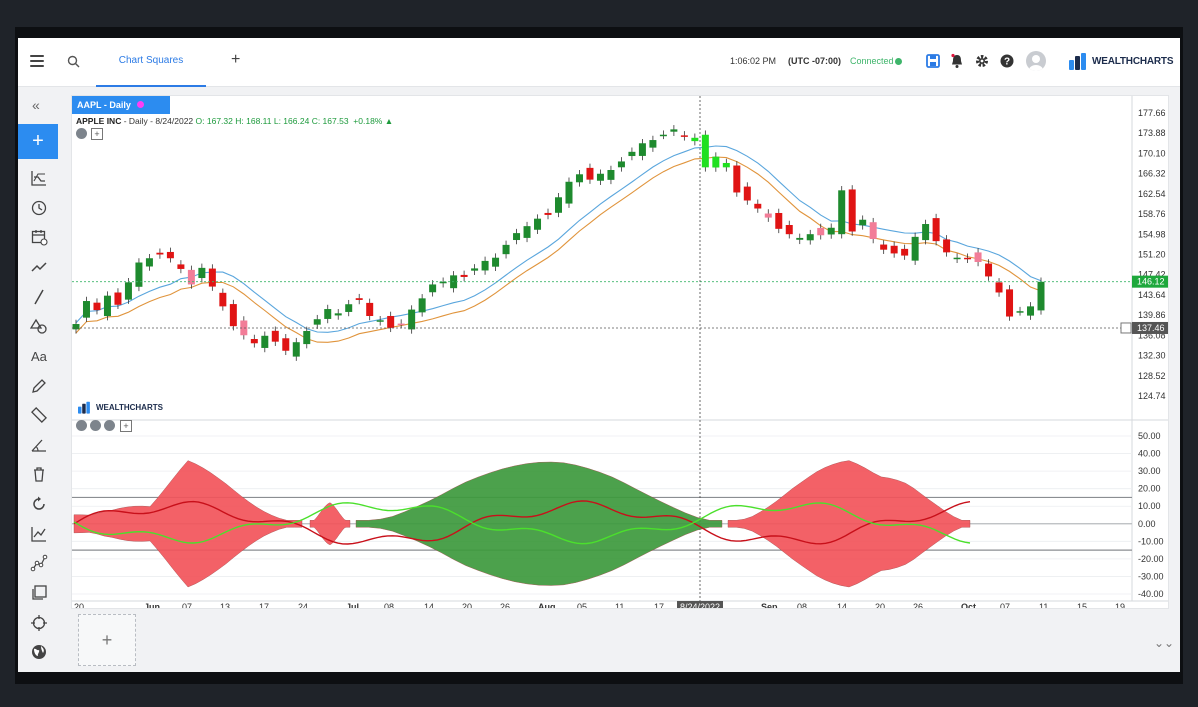  What do you see at coordinates (97, 134) in the screenshot?
I see `expand-pane-icon: +` at bounding box center [97, 134].